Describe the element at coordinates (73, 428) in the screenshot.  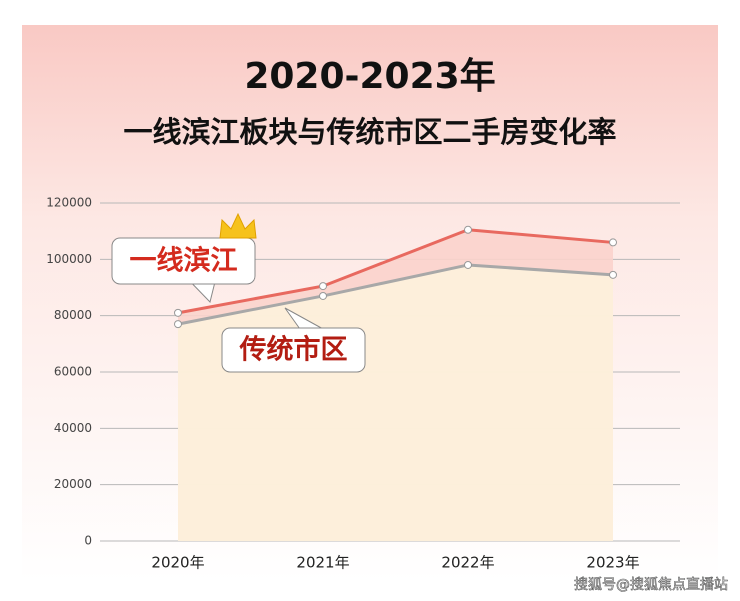
I see `y-tick-label: 40000` at that location.